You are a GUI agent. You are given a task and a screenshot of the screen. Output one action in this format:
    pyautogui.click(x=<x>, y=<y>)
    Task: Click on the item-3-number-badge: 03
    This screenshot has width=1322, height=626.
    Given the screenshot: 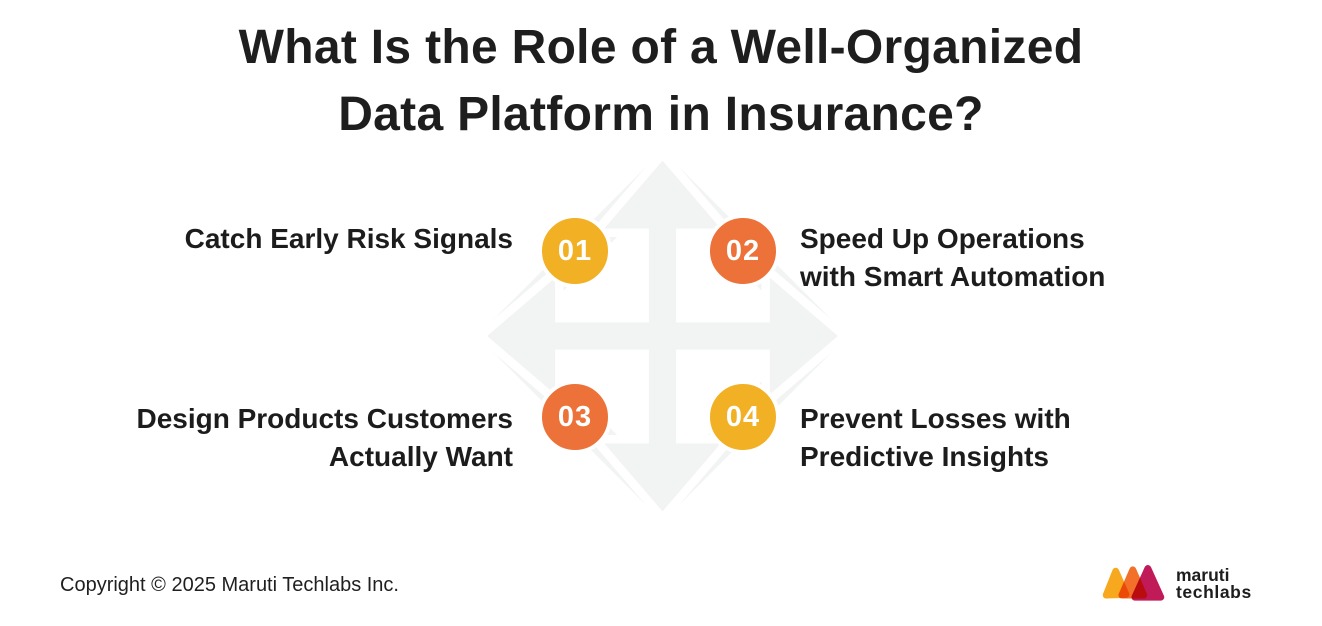 What is the action you would take?
    pyautogui.click(x=575, y=417)
    